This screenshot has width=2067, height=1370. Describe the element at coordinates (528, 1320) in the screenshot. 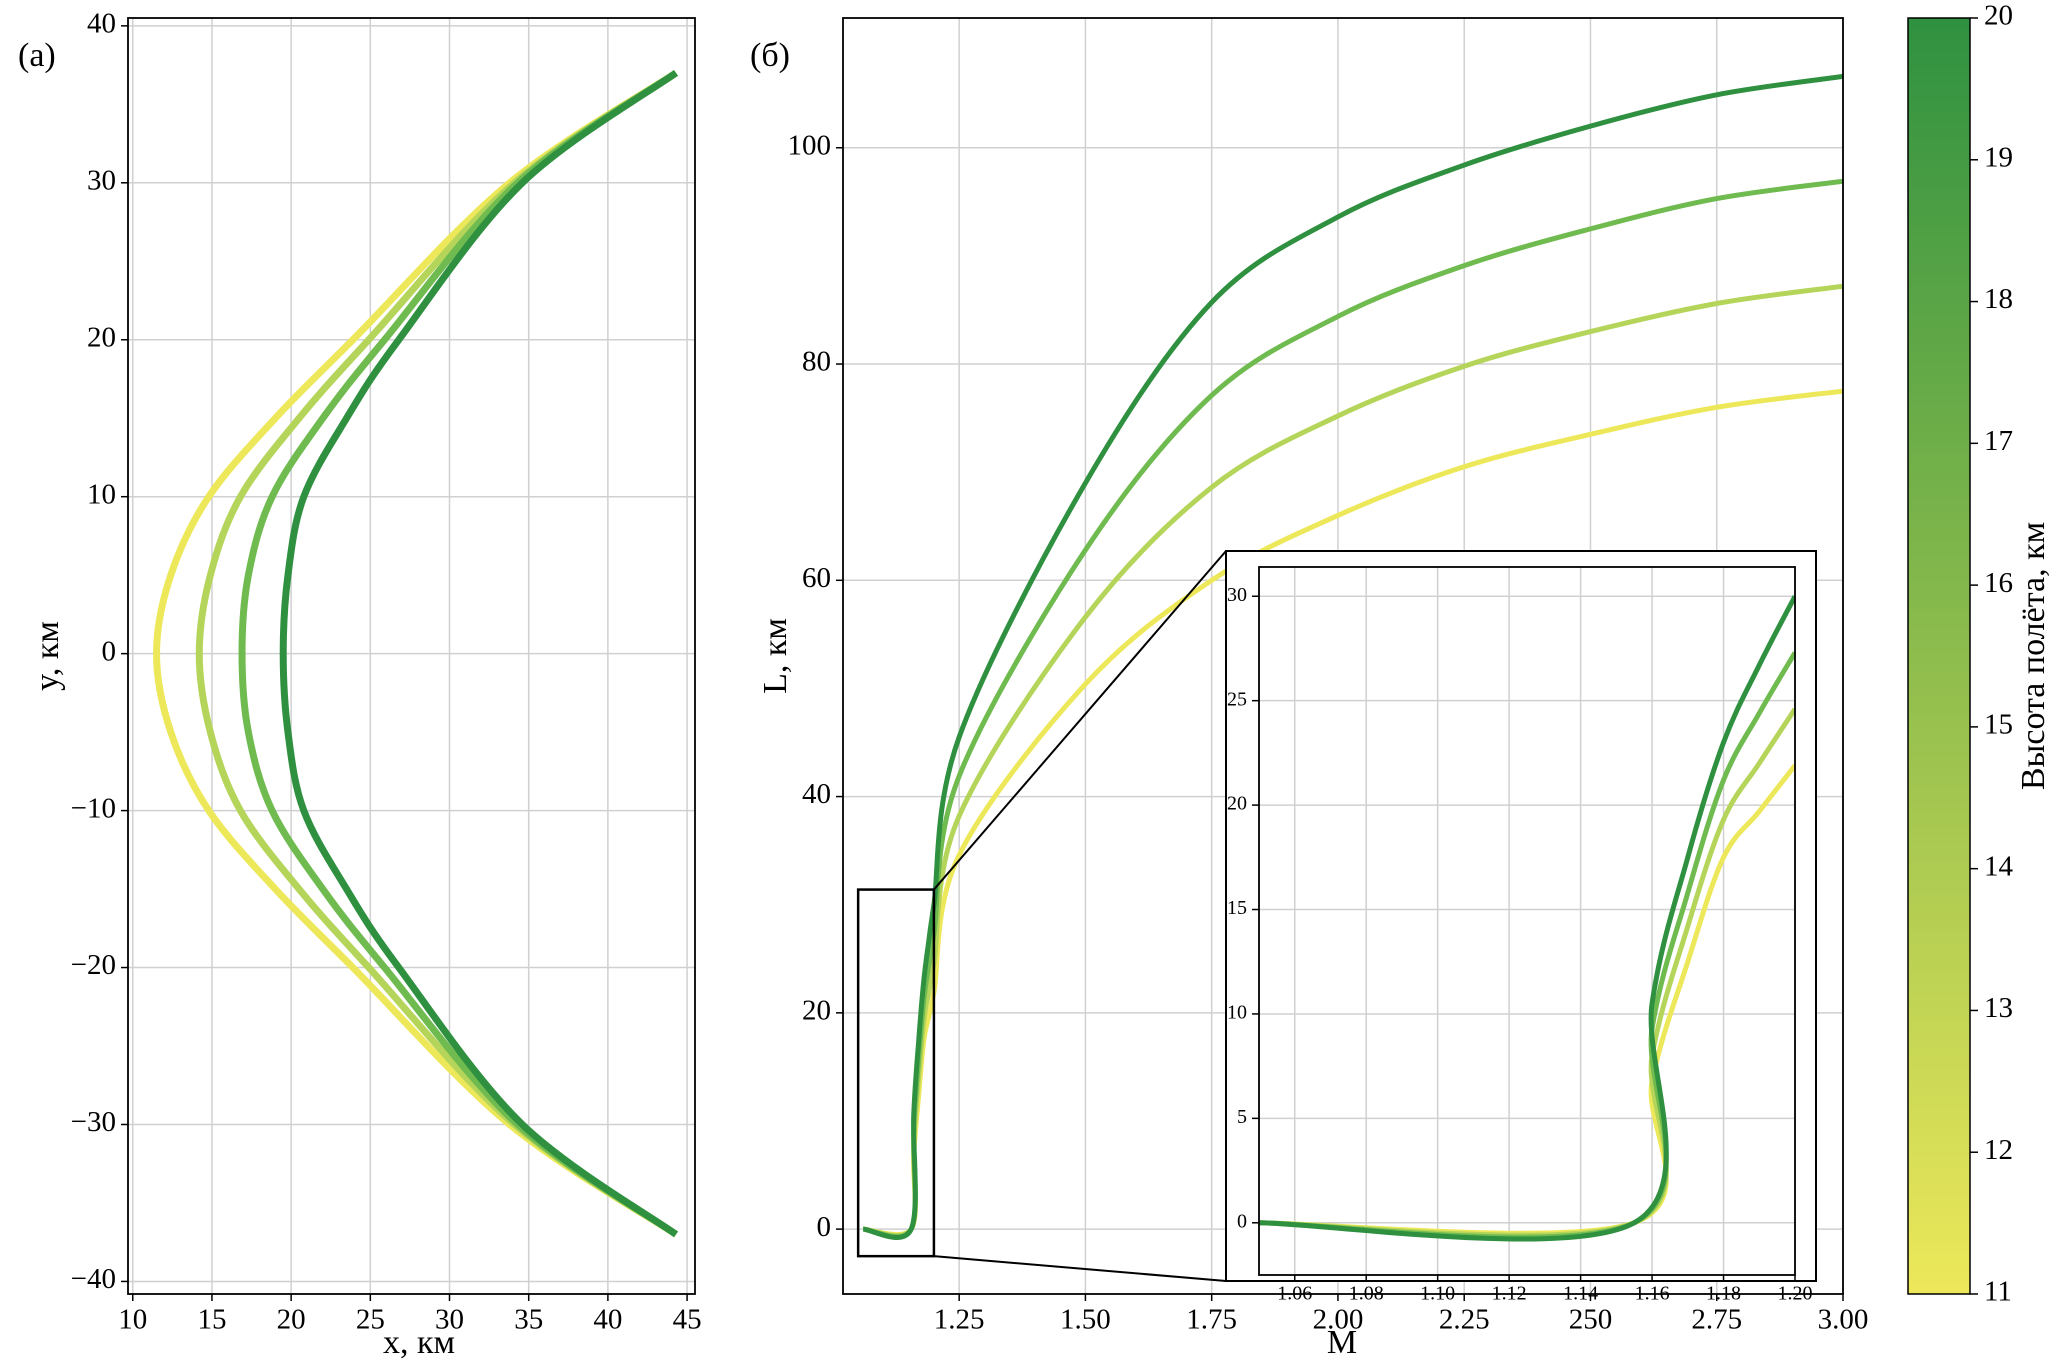

I see `x-tick-label: 35` at that location.